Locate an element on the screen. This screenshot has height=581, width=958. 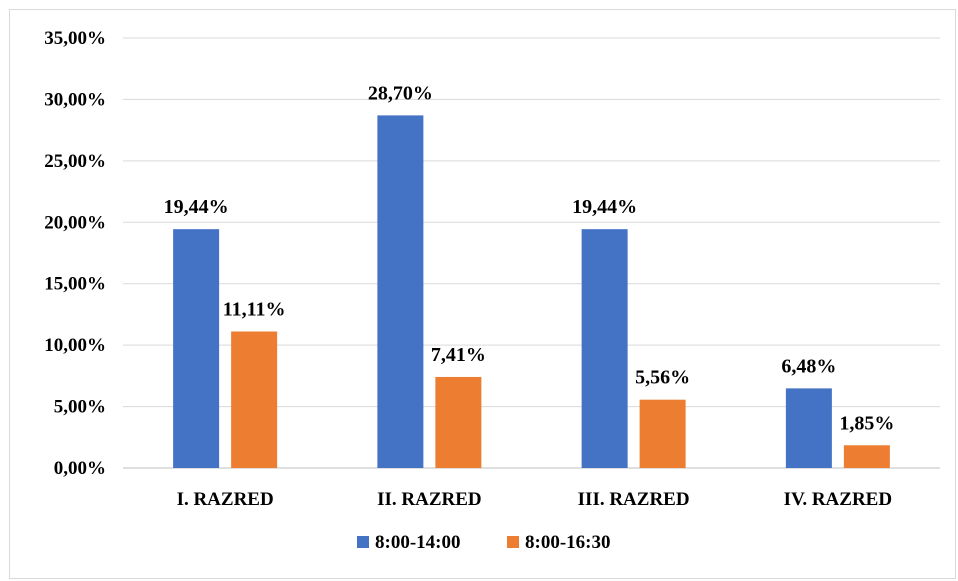
x-category-label: III. RAZRED is located at coordinates (634, 499).